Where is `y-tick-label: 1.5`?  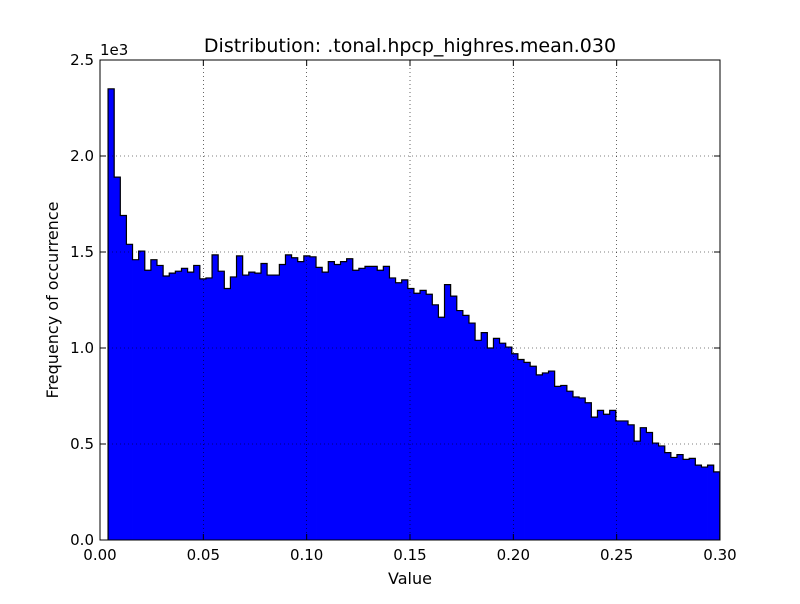
y-tick-label: 1.5 is located at coordinates (82, 252).